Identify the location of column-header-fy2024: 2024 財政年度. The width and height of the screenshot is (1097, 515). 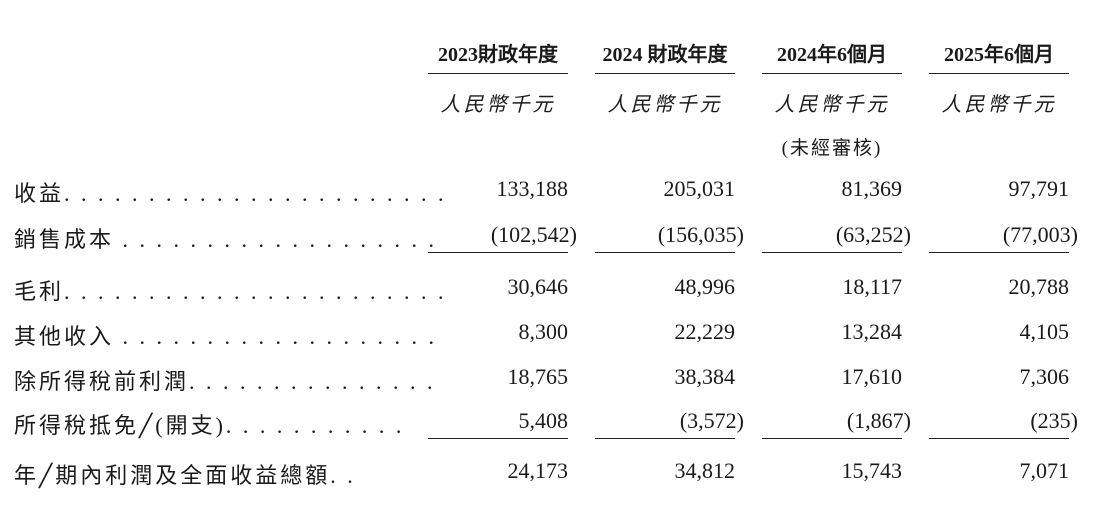
(665, 56).